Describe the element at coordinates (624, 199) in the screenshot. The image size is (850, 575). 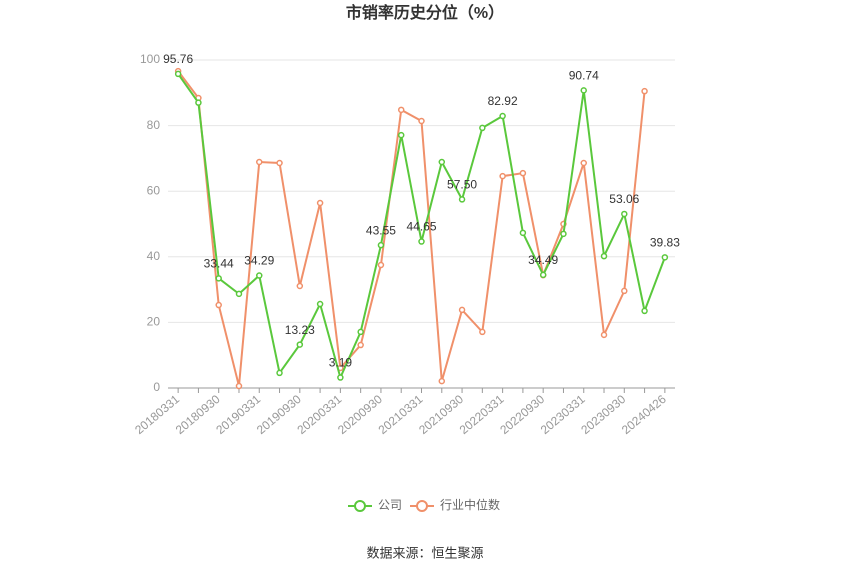
I see `data-label: 53.06` at that location.